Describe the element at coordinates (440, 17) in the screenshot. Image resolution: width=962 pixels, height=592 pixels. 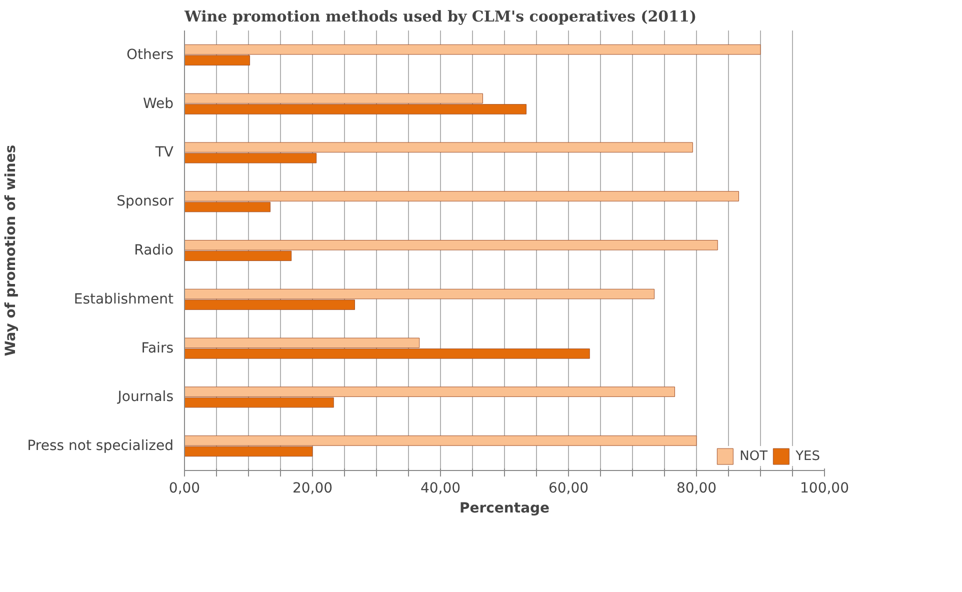
I see `chart-title: Wine promotion methods used by CLM's cooperatives (2011)` at that location.